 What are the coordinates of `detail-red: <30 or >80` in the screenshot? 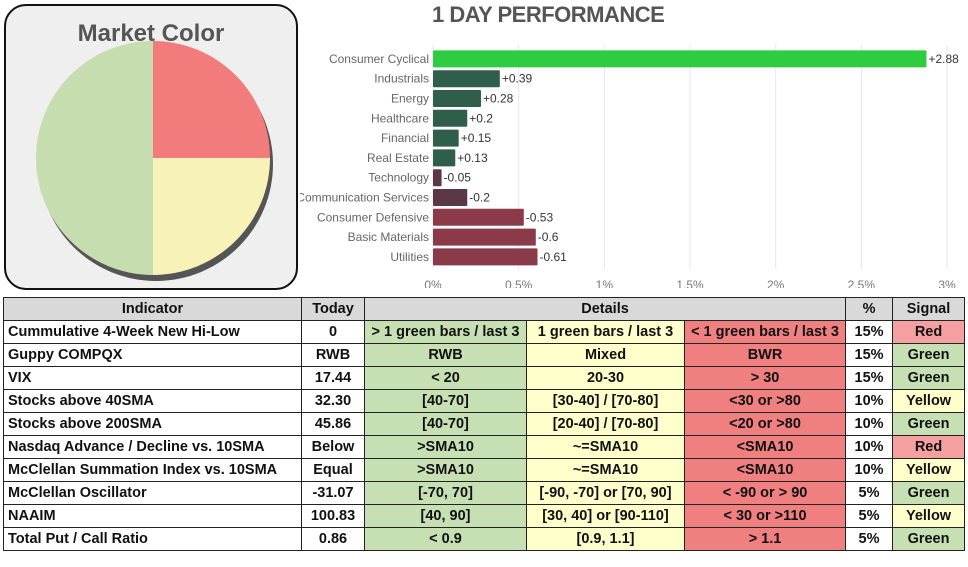 It's located at (765, 401).